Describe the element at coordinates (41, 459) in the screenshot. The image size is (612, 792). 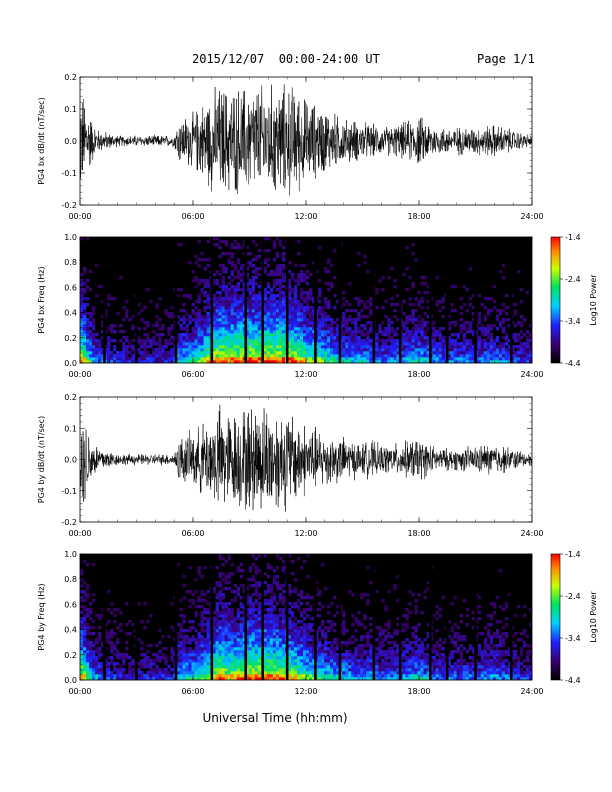
I see `y-axis-label: PG4 by dB/dt (nT/sec)` at that location.